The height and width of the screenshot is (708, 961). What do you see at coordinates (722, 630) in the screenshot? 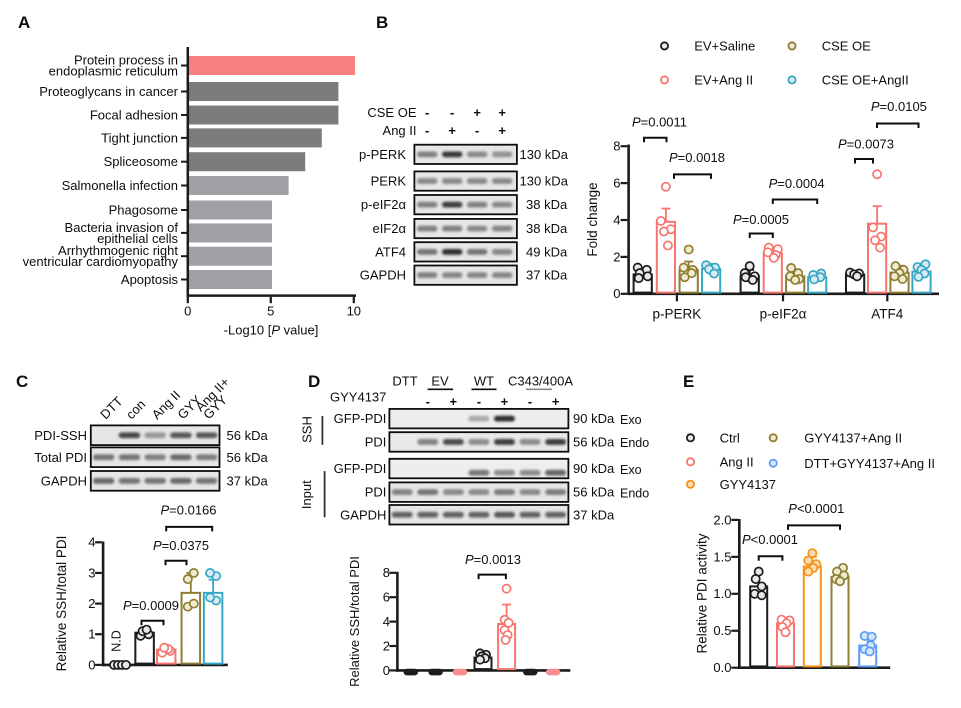
I see `svg-text: 0.5` at bounding box center [722, 630].